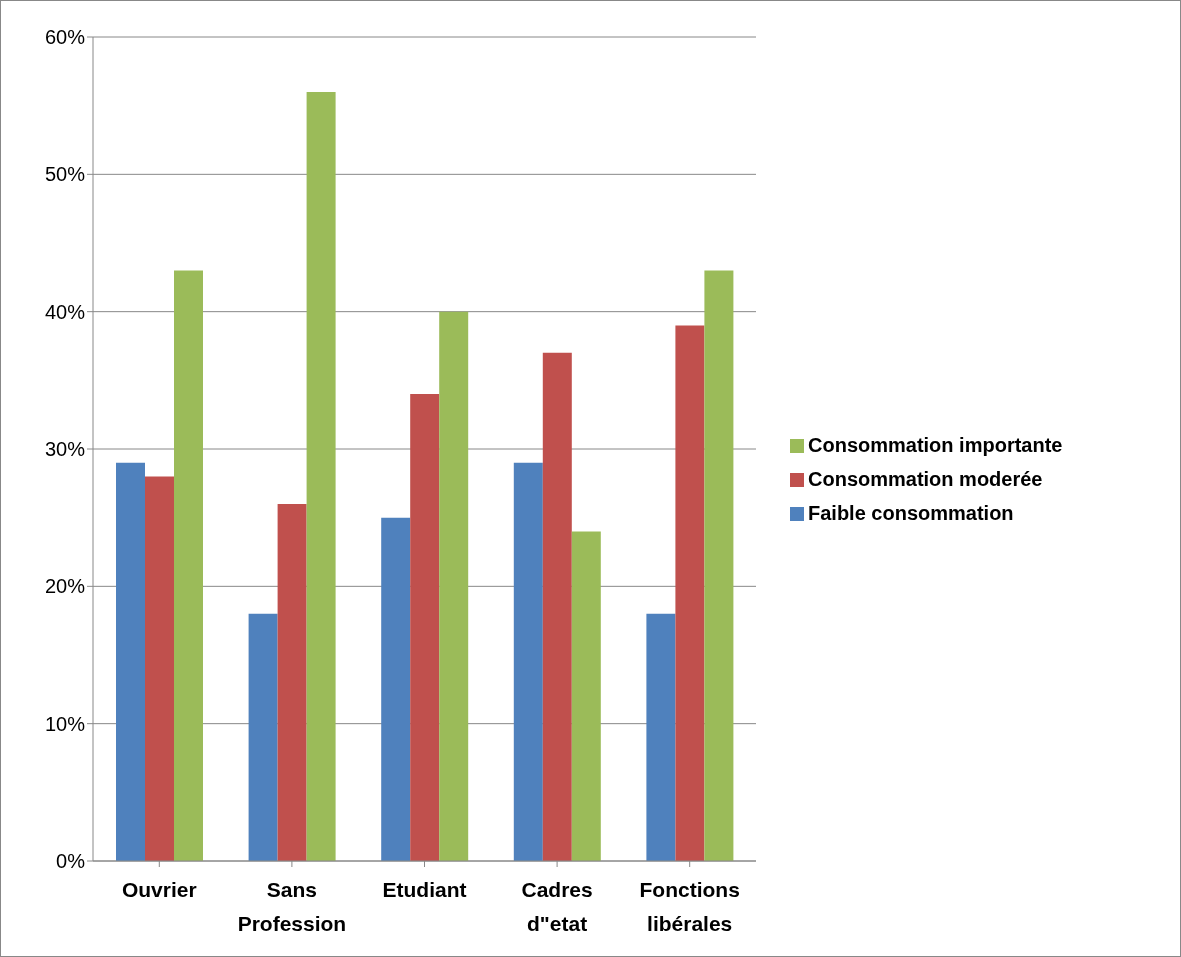  I want to click on legend-label: Consommation importante, so click(935, 444).